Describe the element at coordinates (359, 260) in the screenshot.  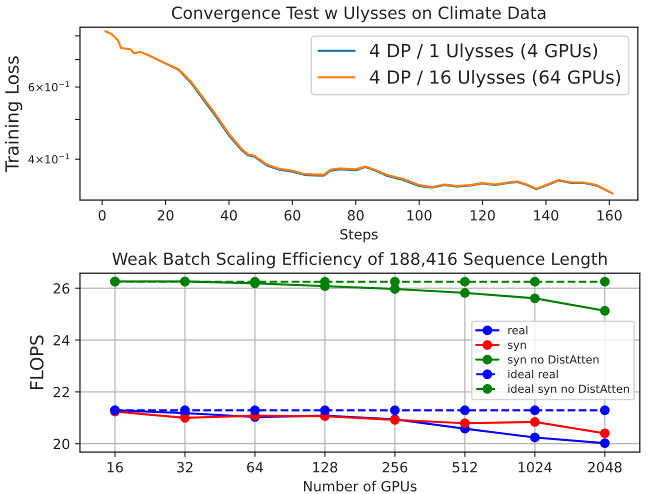
I see `chart-title: Weak Batch Scaling Efficiency of 188,416 Sequence Length` at that location.